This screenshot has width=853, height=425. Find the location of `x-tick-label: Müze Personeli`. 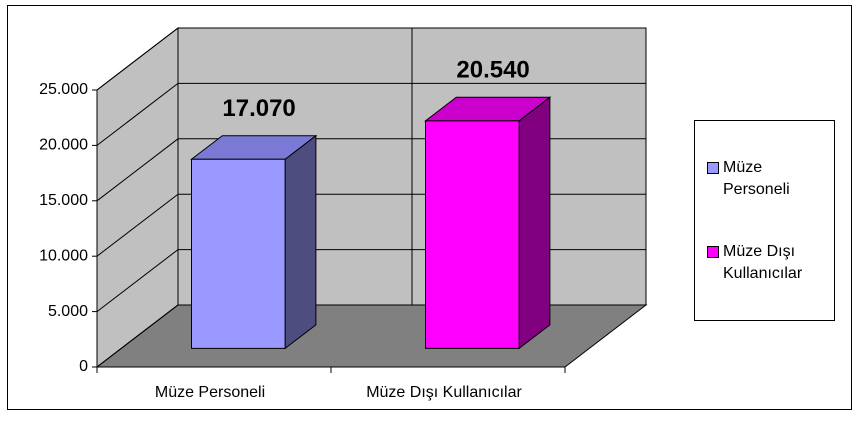

x-tick-label: Müze Personeli is located at coordinates (210, 392).